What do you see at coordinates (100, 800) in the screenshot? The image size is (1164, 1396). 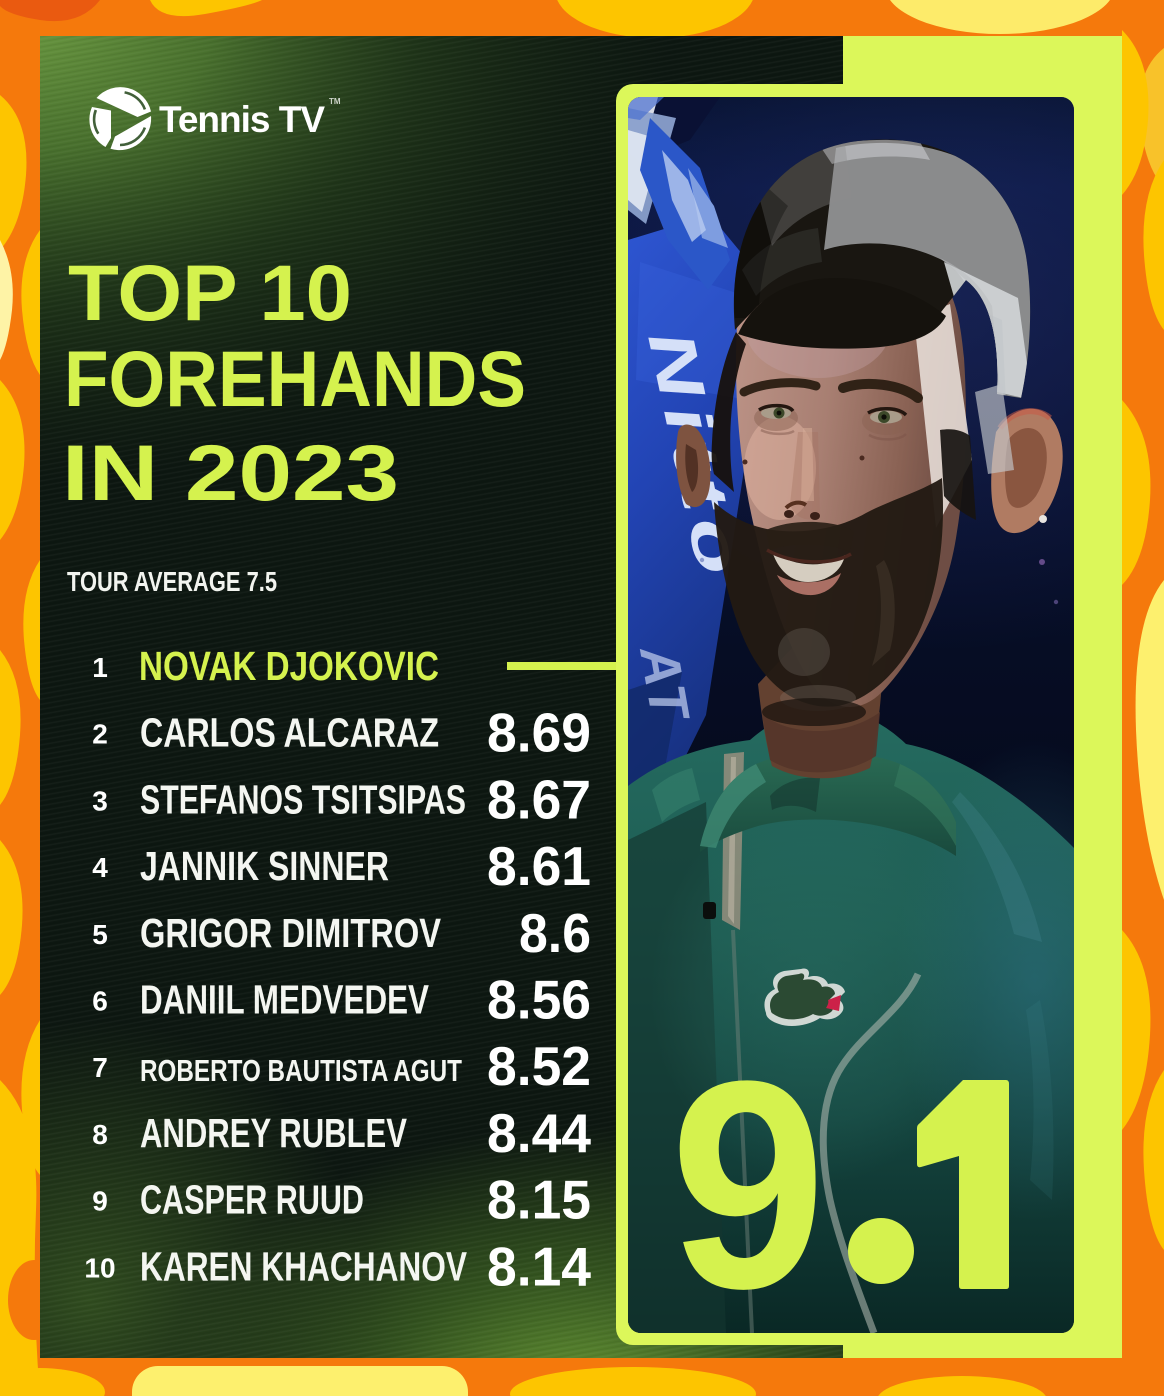 I see `svg-text: 3` at bounding box center [100, 800].